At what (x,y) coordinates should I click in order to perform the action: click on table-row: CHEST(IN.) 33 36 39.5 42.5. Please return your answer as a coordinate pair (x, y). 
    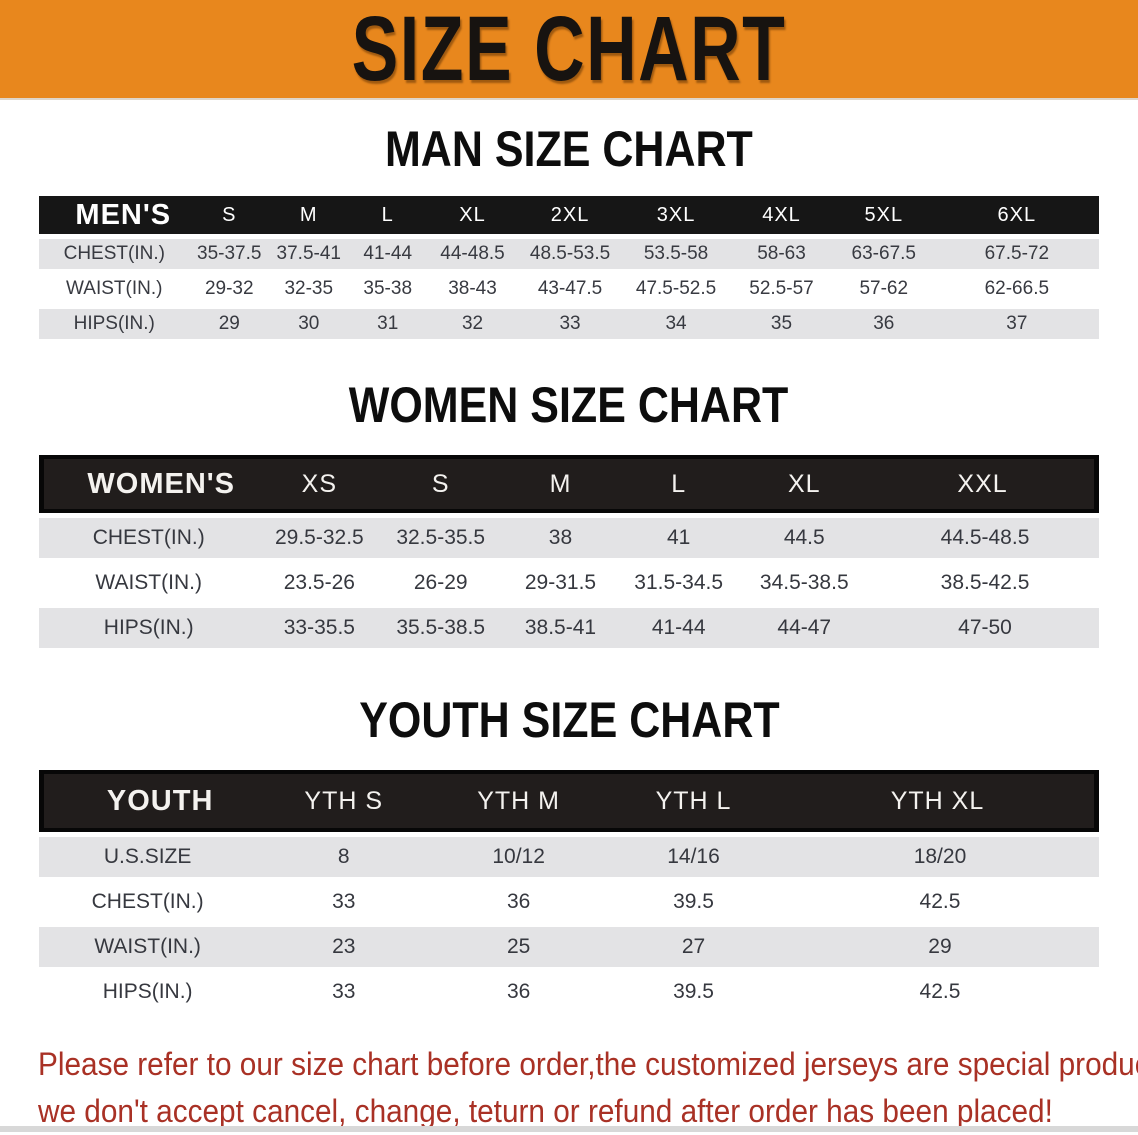
    Looking at the image, I should click on (569, 902).